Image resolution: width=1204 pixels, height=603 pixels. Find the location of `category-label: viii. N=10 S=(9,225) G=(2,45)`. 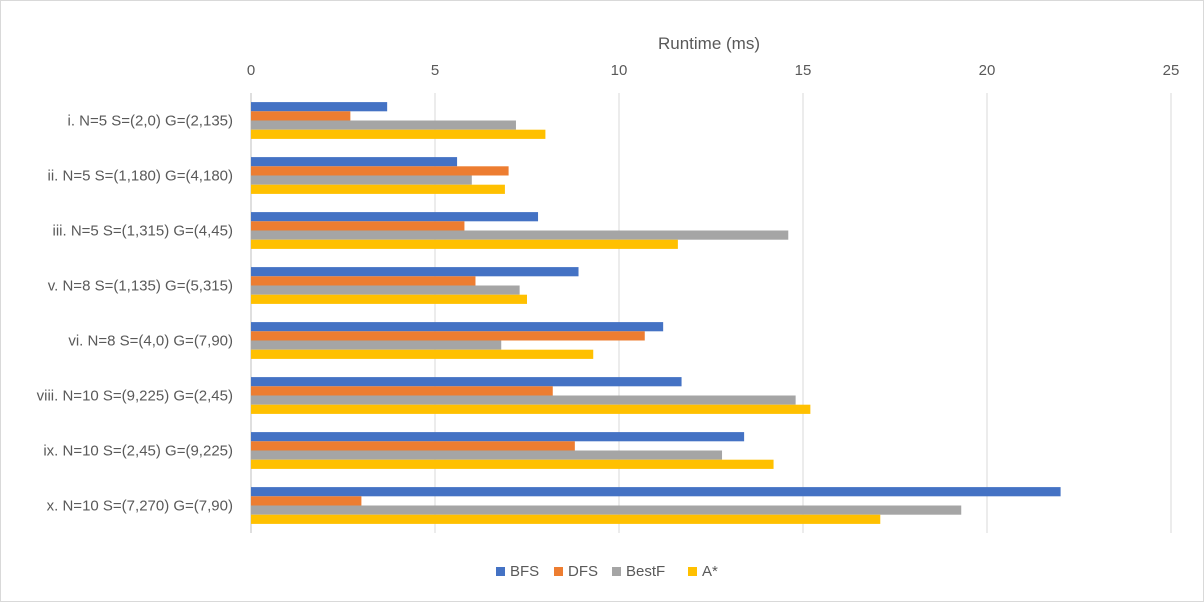

category-label: viii. N=10 S=(9,225) G=(2,45) is located at coordinates (135, 396).